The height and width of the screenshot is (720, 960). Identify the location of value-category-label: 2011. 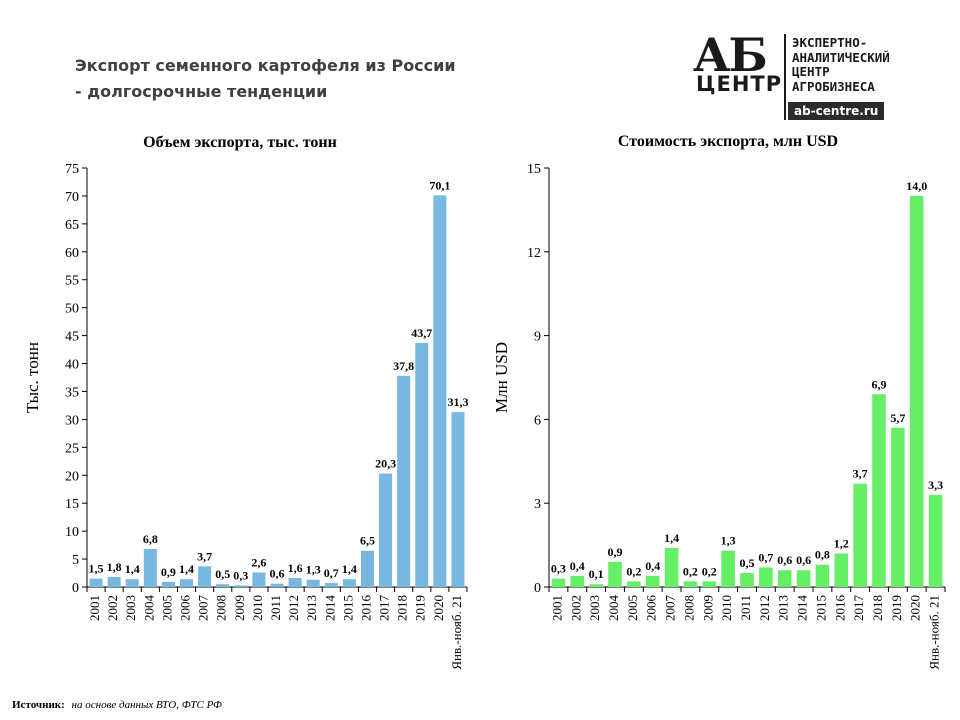
(745, 608).